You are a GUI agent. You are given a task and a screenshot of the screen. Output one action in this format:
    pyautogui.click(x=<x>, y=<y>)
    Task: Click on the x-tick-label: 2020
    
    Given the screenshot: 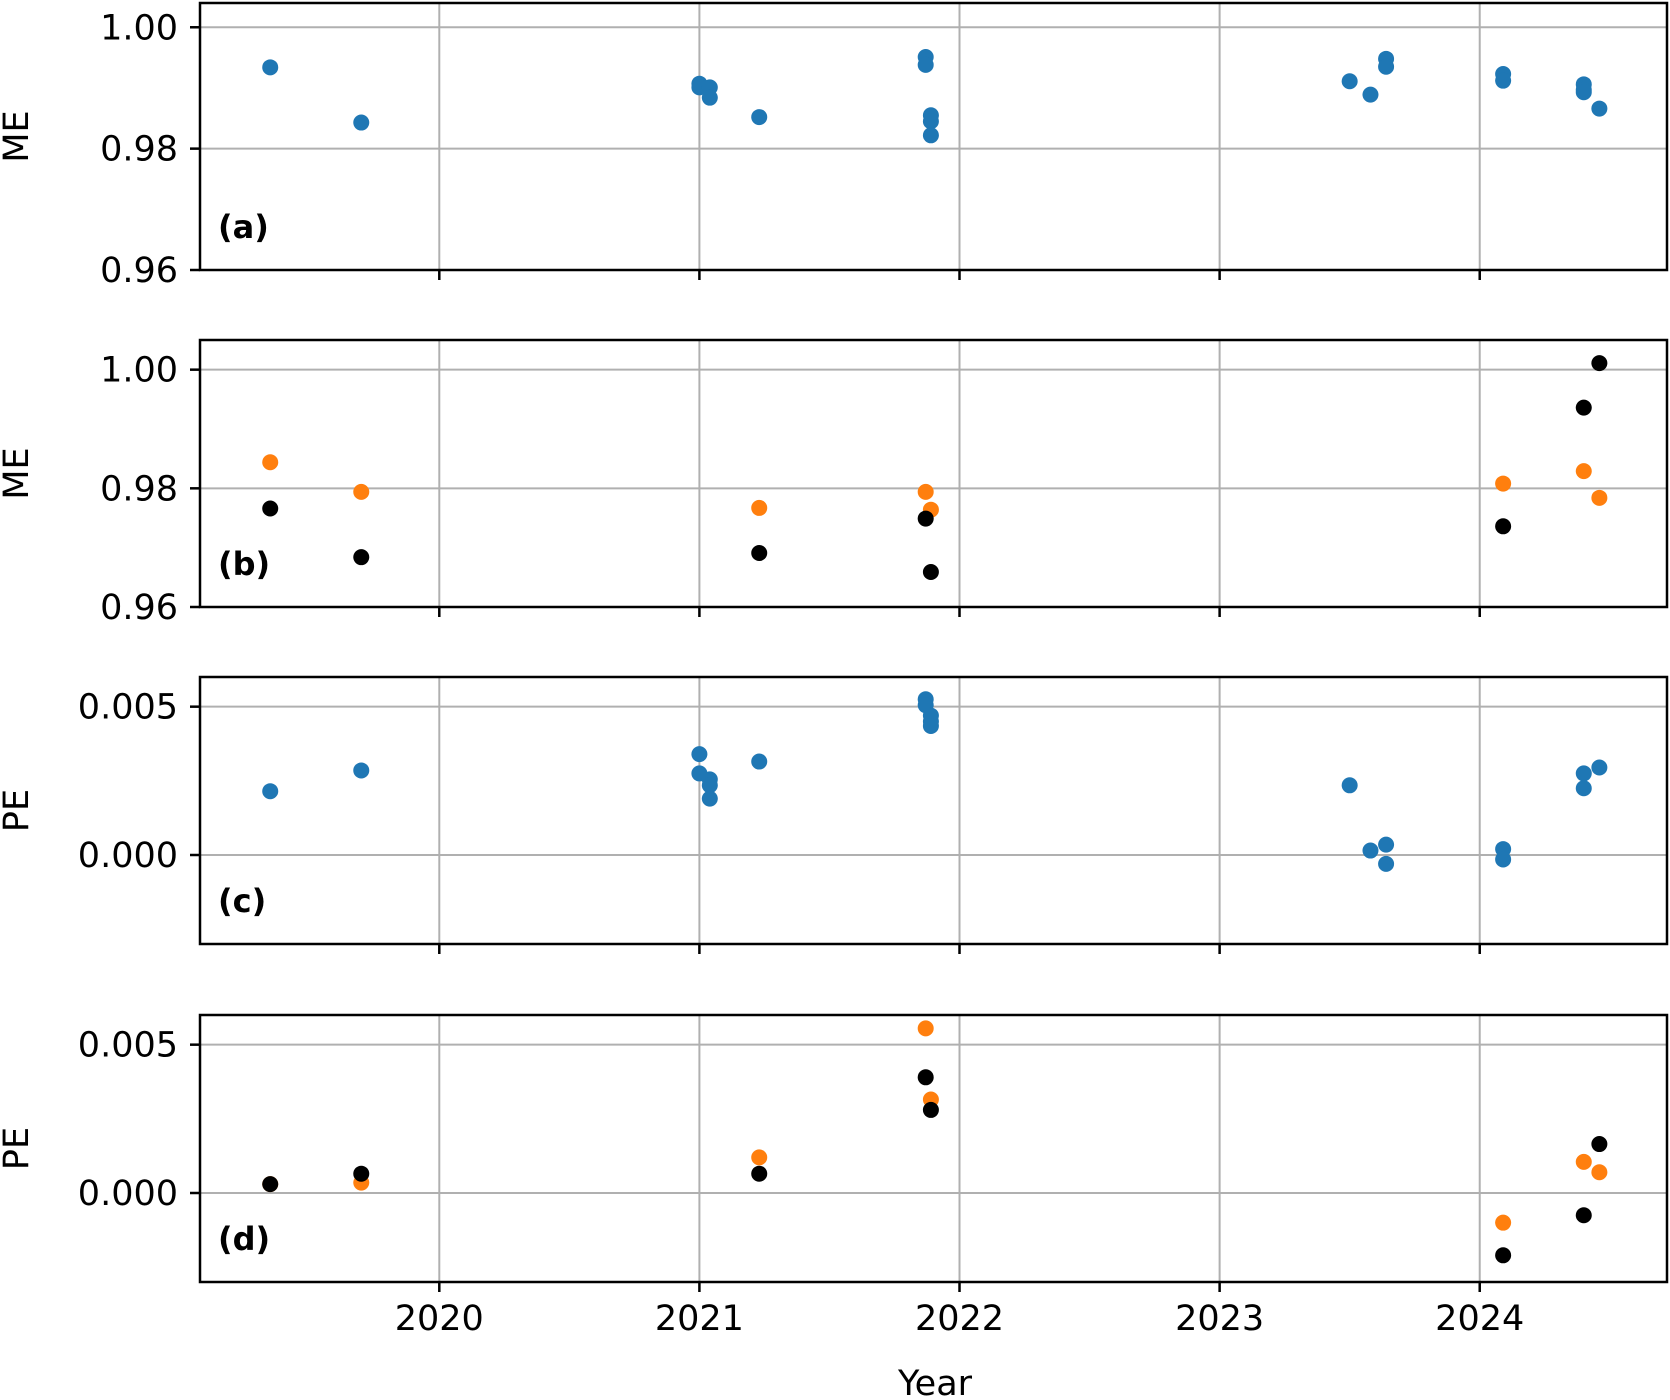 What is the action you would take?
    pyautogui.click(x=439, y=1319)
    